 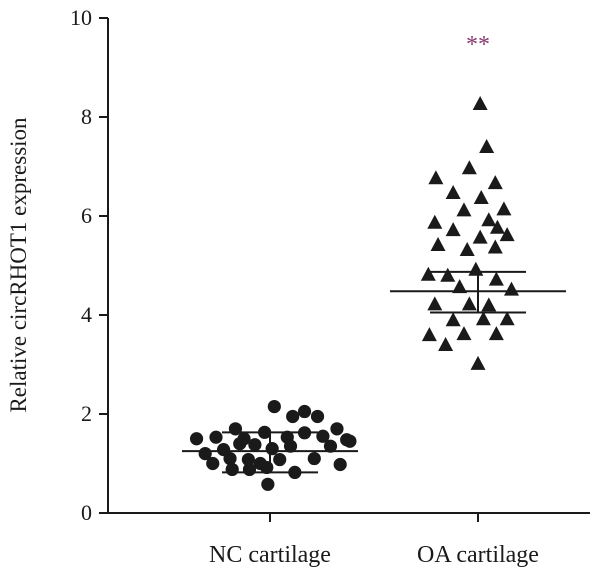 I want to click on y-tick-label: 4, so click(x=86, y=314).